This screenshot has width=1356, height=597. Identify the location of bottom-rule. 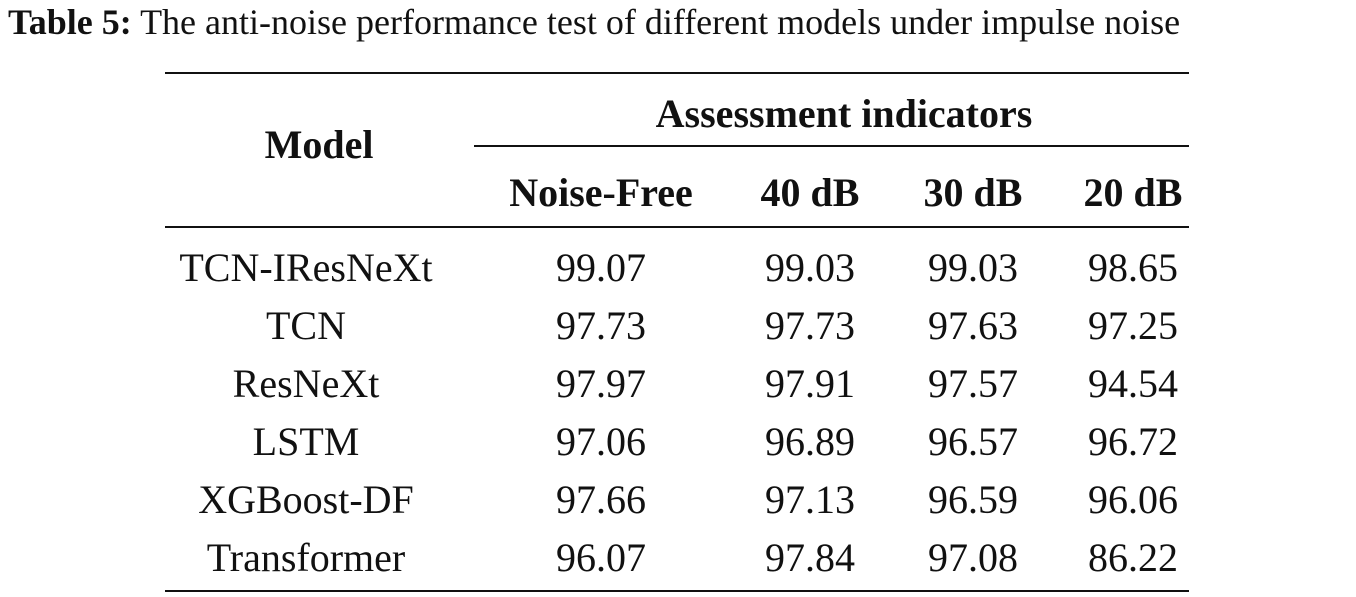
(677, 591).